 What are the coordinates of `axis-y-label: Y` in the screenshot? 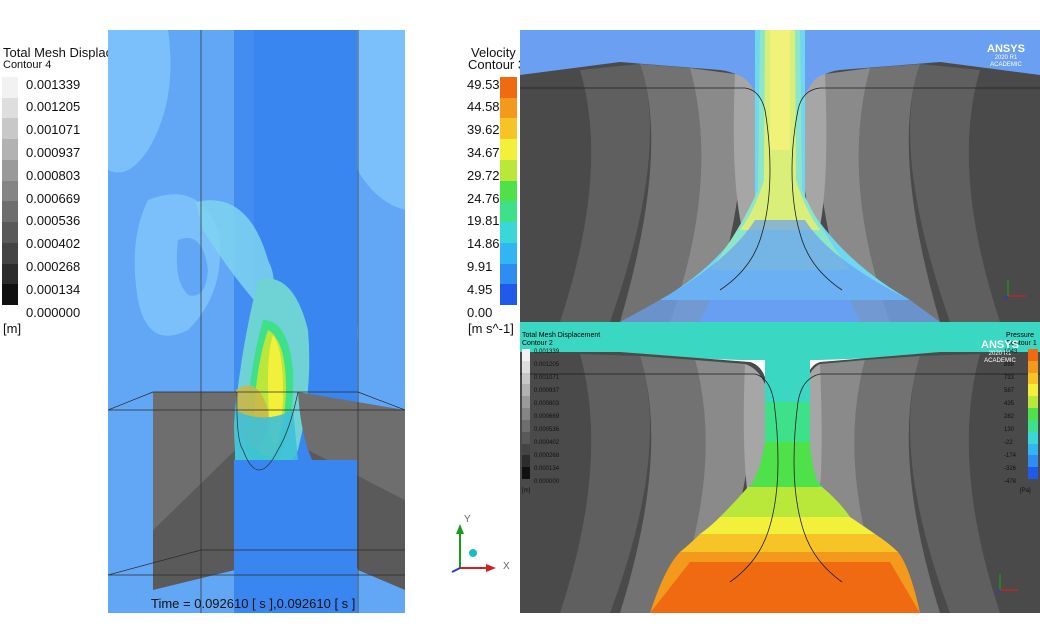 It's located at (467, 519).